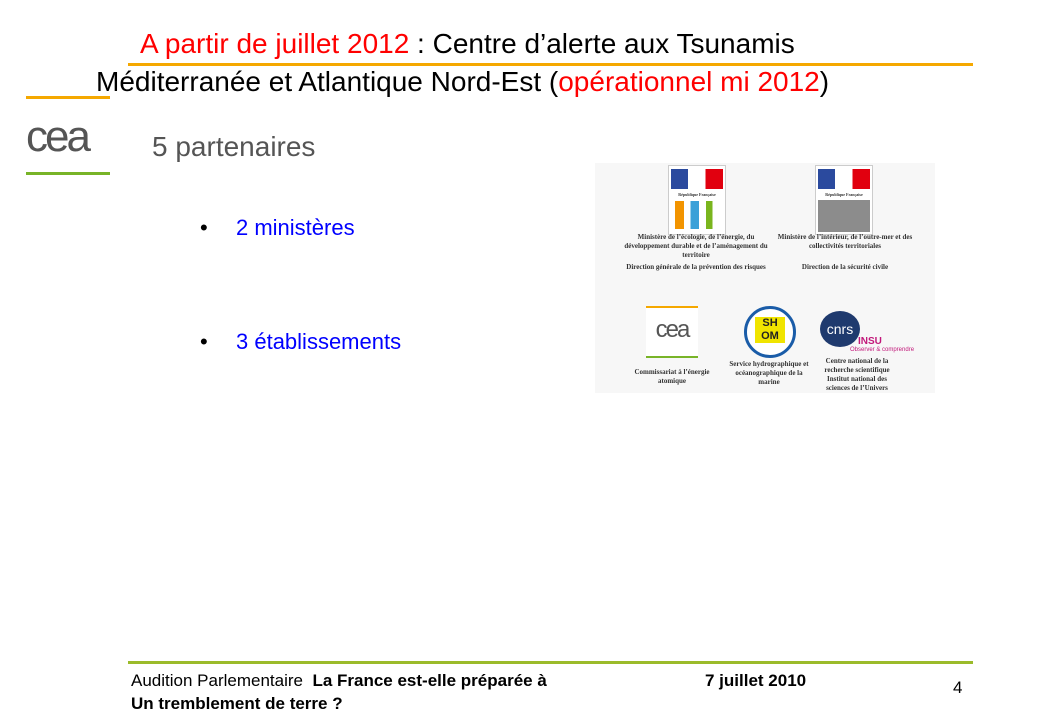 The width and height of the screenshot is (1040, 720). Describe the element at coordinates (840, 329) in the screenshot. I see `cnrs-logo: cnrs` at that location.